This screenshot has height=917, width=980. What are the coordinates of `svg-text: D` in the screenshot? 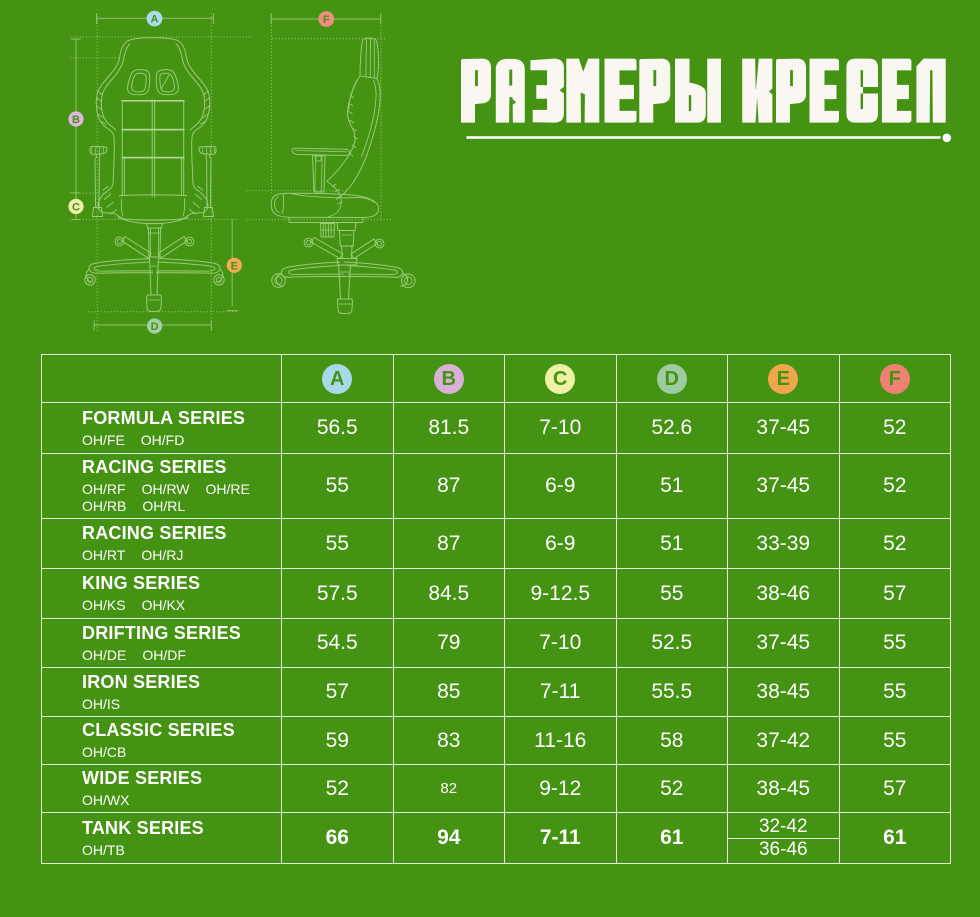 It's located at (155, 327).